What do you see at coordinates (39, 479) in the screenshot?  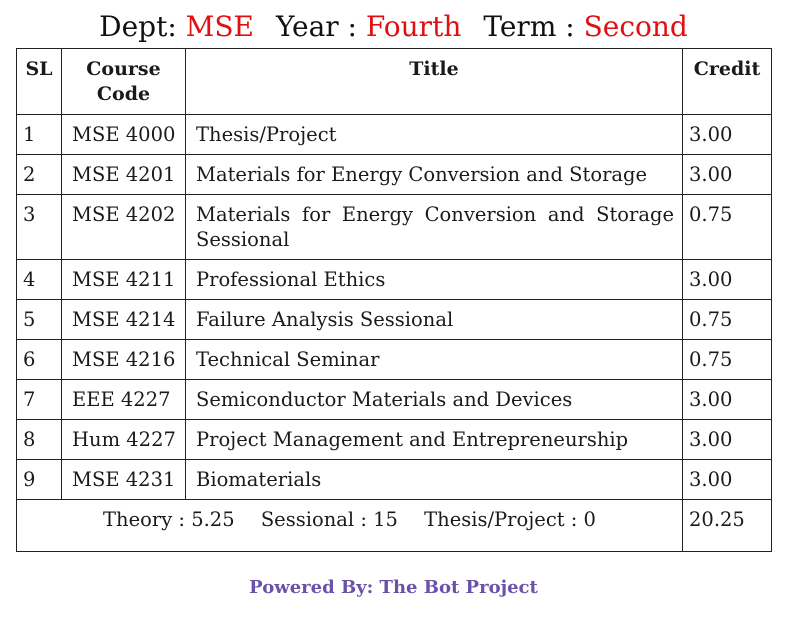 I see `cell-sl: 9` at bounding box center [39, 479].